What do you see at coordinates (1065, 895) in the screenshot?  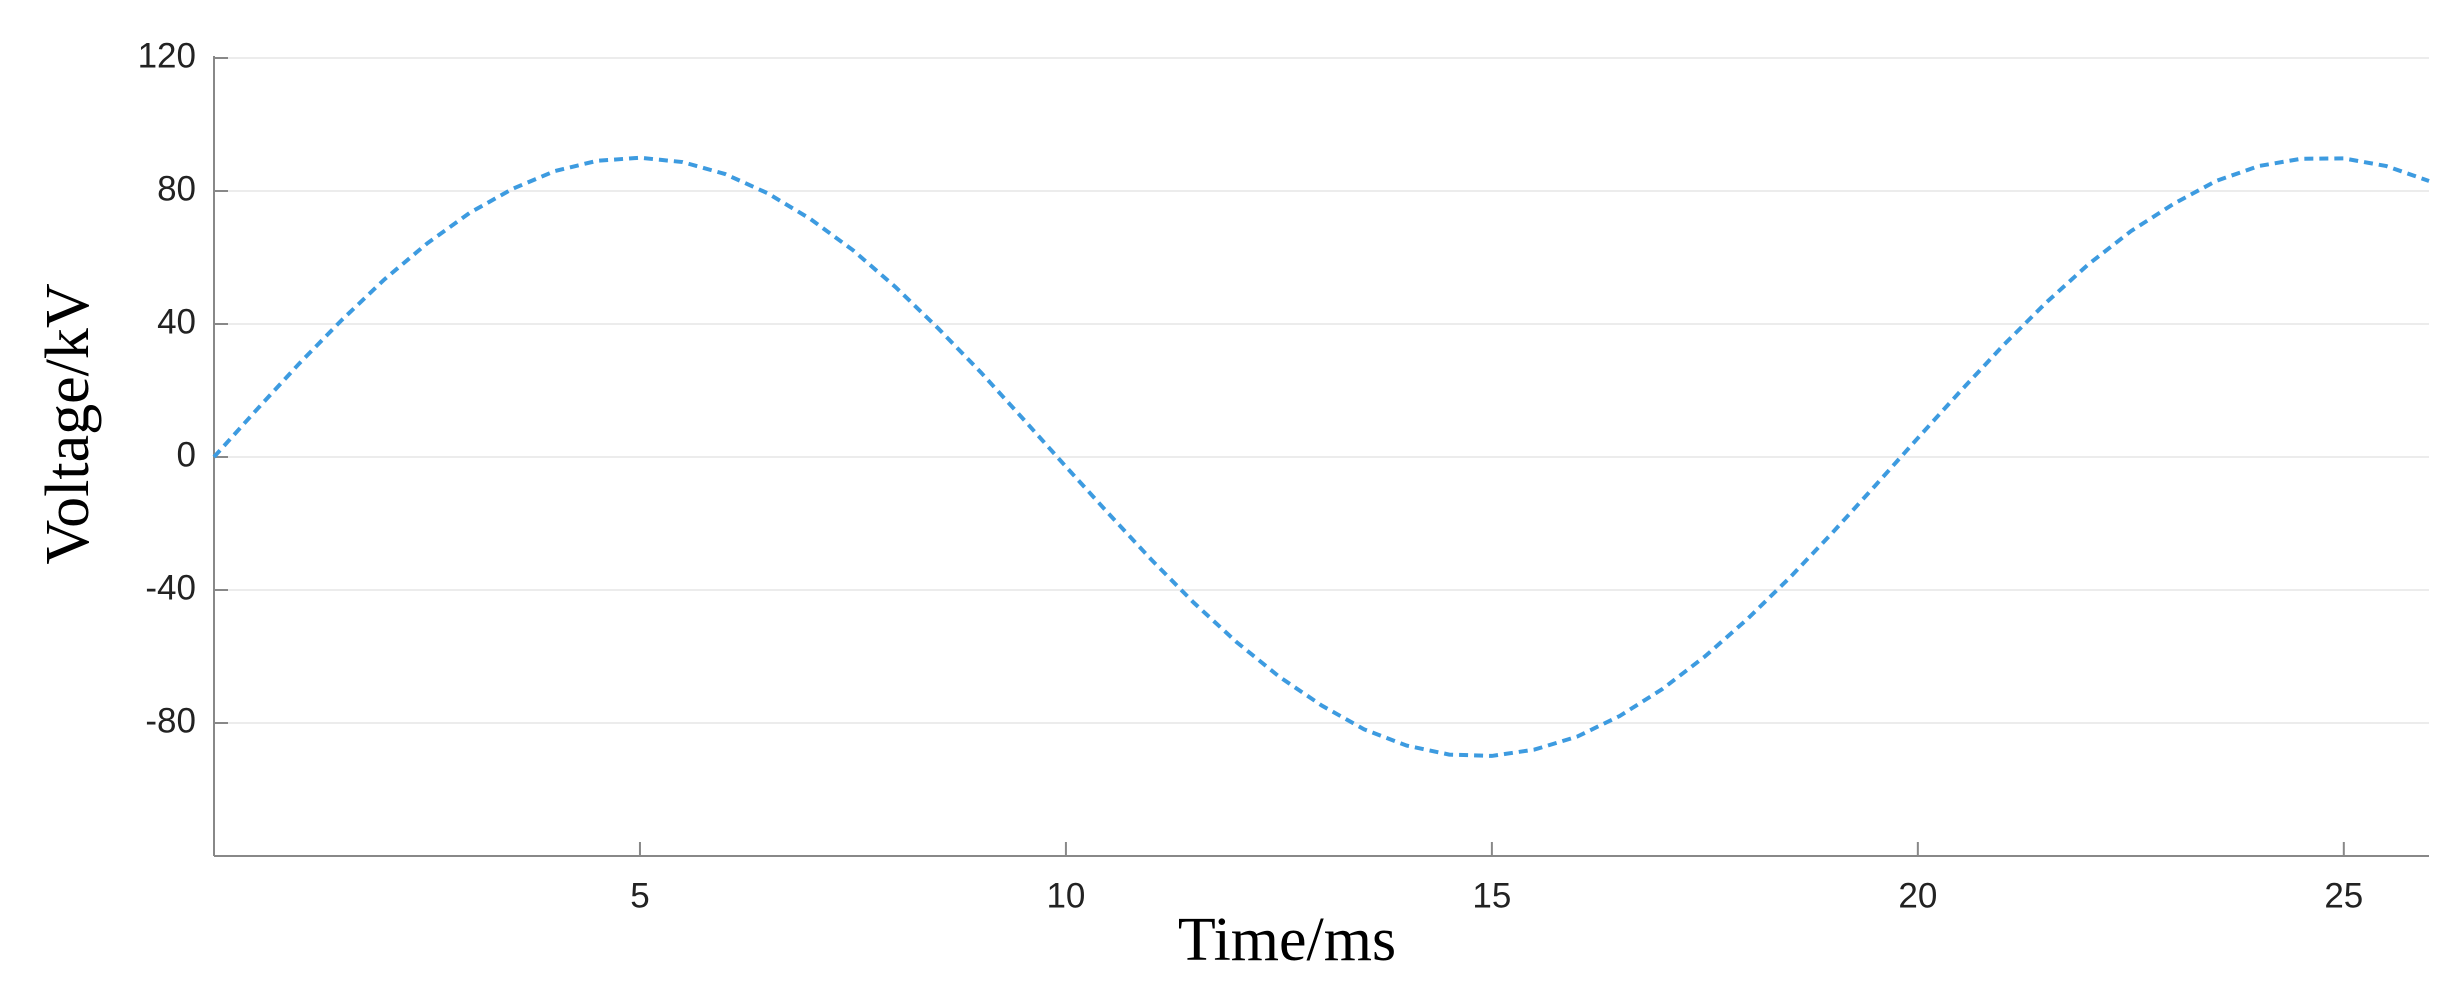 I see `x-tick-label: 10` at bounding box center [1065, 895].